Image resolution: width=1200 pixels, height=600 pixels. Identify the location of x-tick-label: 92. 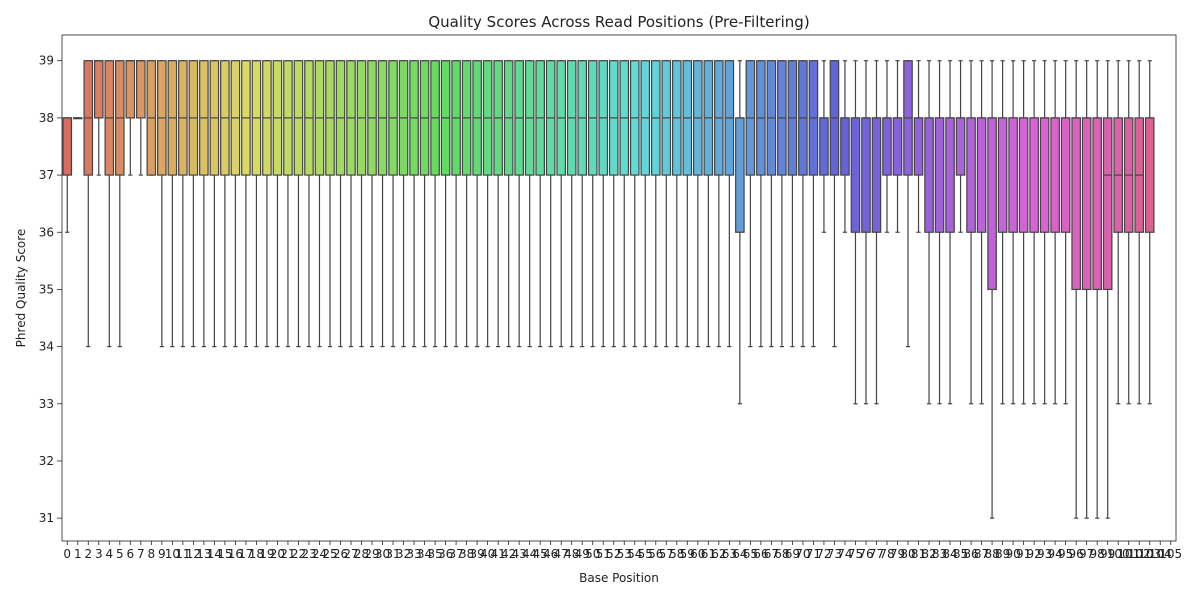
(1033, 554).